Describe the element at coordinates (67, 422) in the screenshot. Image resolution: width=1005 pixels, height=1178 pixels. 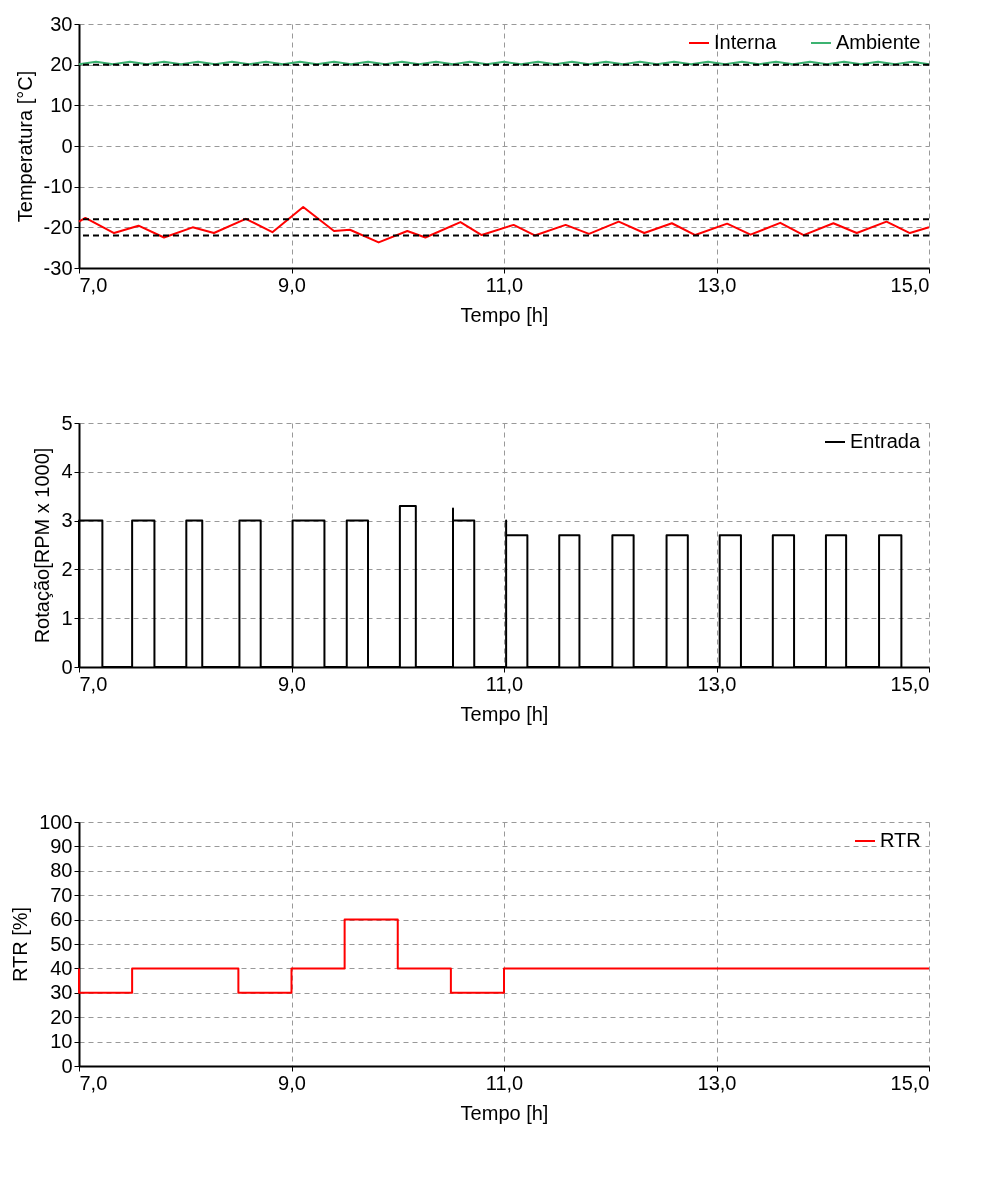
I see `y-tick-label: 5` at that location.